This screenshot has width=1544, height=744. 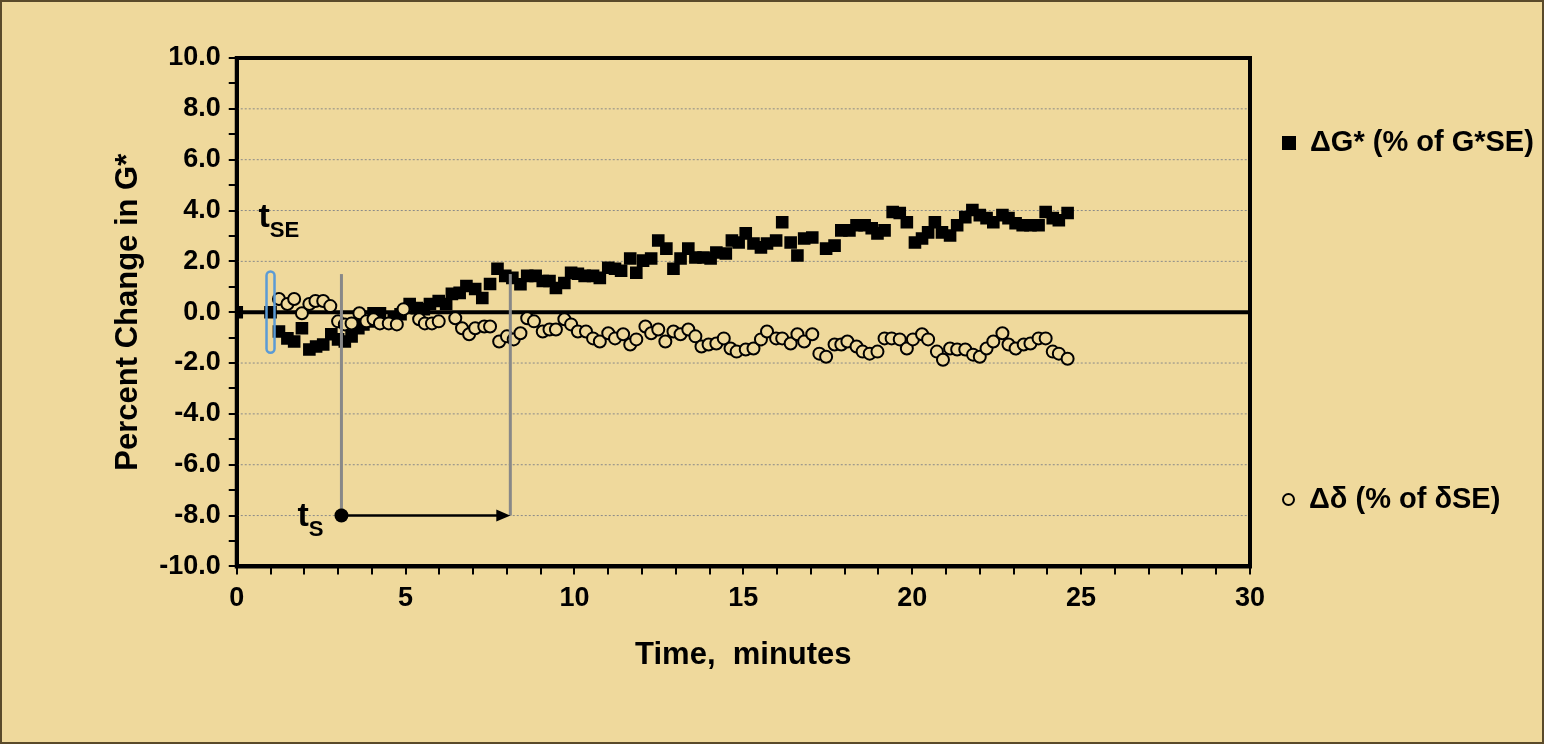 I want to click on x-tick-label: 0, so click(x=237, y=597).